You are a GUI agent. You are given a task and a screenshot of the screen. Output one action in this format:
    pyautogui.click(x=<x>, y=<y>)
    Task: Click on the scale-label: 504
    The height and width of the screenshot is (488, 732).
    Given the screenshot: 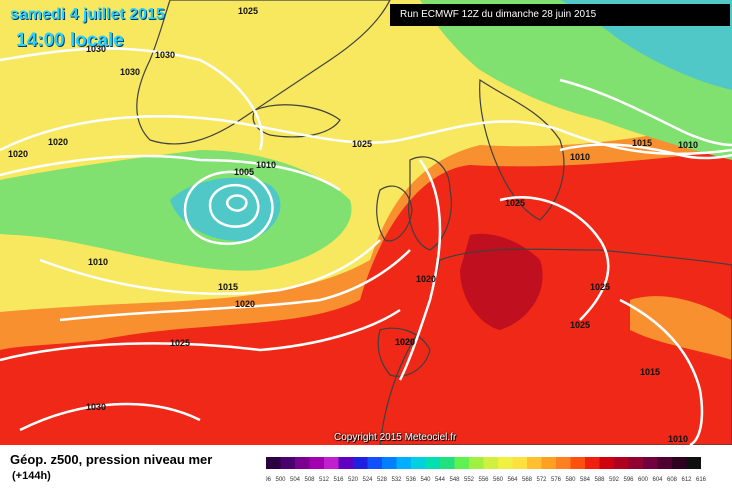 What is the action you would take?
    pyautogui.click(x=295, y=480)
    